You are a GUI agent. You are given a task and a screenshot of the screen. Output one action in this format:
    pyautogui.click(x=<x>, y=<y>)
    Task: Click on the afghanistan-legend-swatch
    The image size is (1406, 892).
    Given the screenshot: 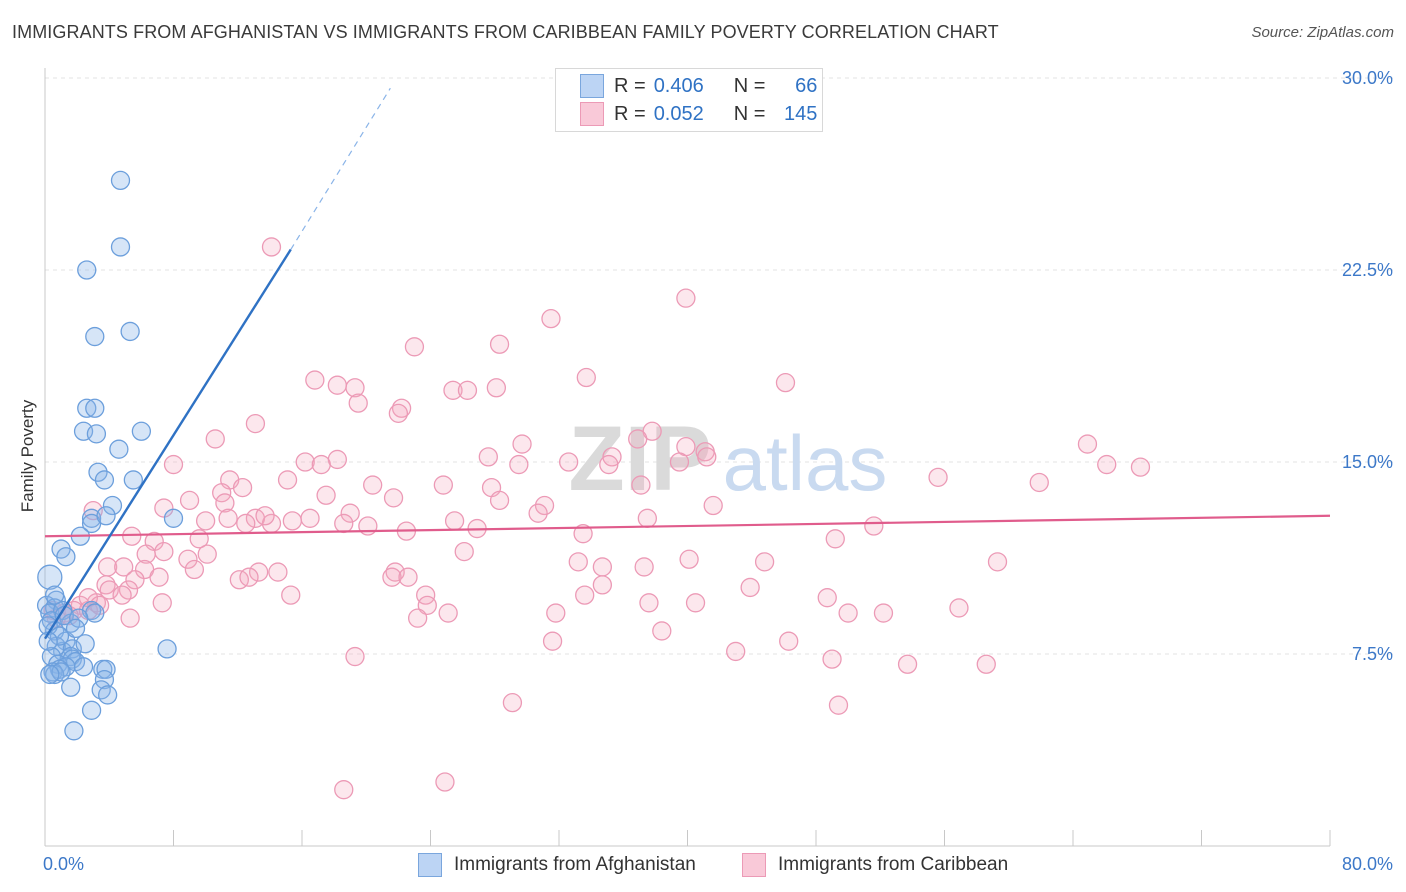 What is the action you would take?
    pyautogui.click(x=430, y=865)
    